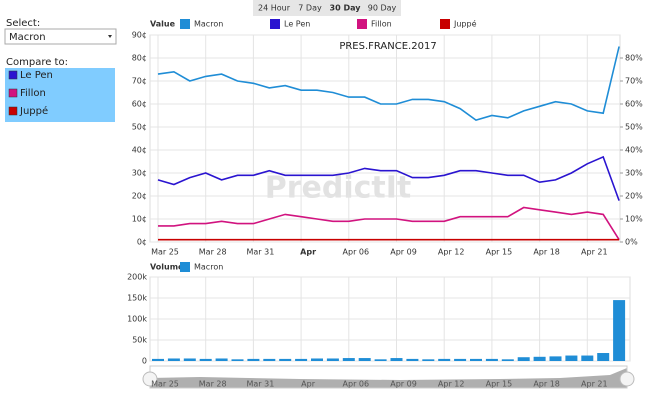 This screenshot has width=666, height=401. I want to click on y-tick-label: 50¢, so click(139, 127).